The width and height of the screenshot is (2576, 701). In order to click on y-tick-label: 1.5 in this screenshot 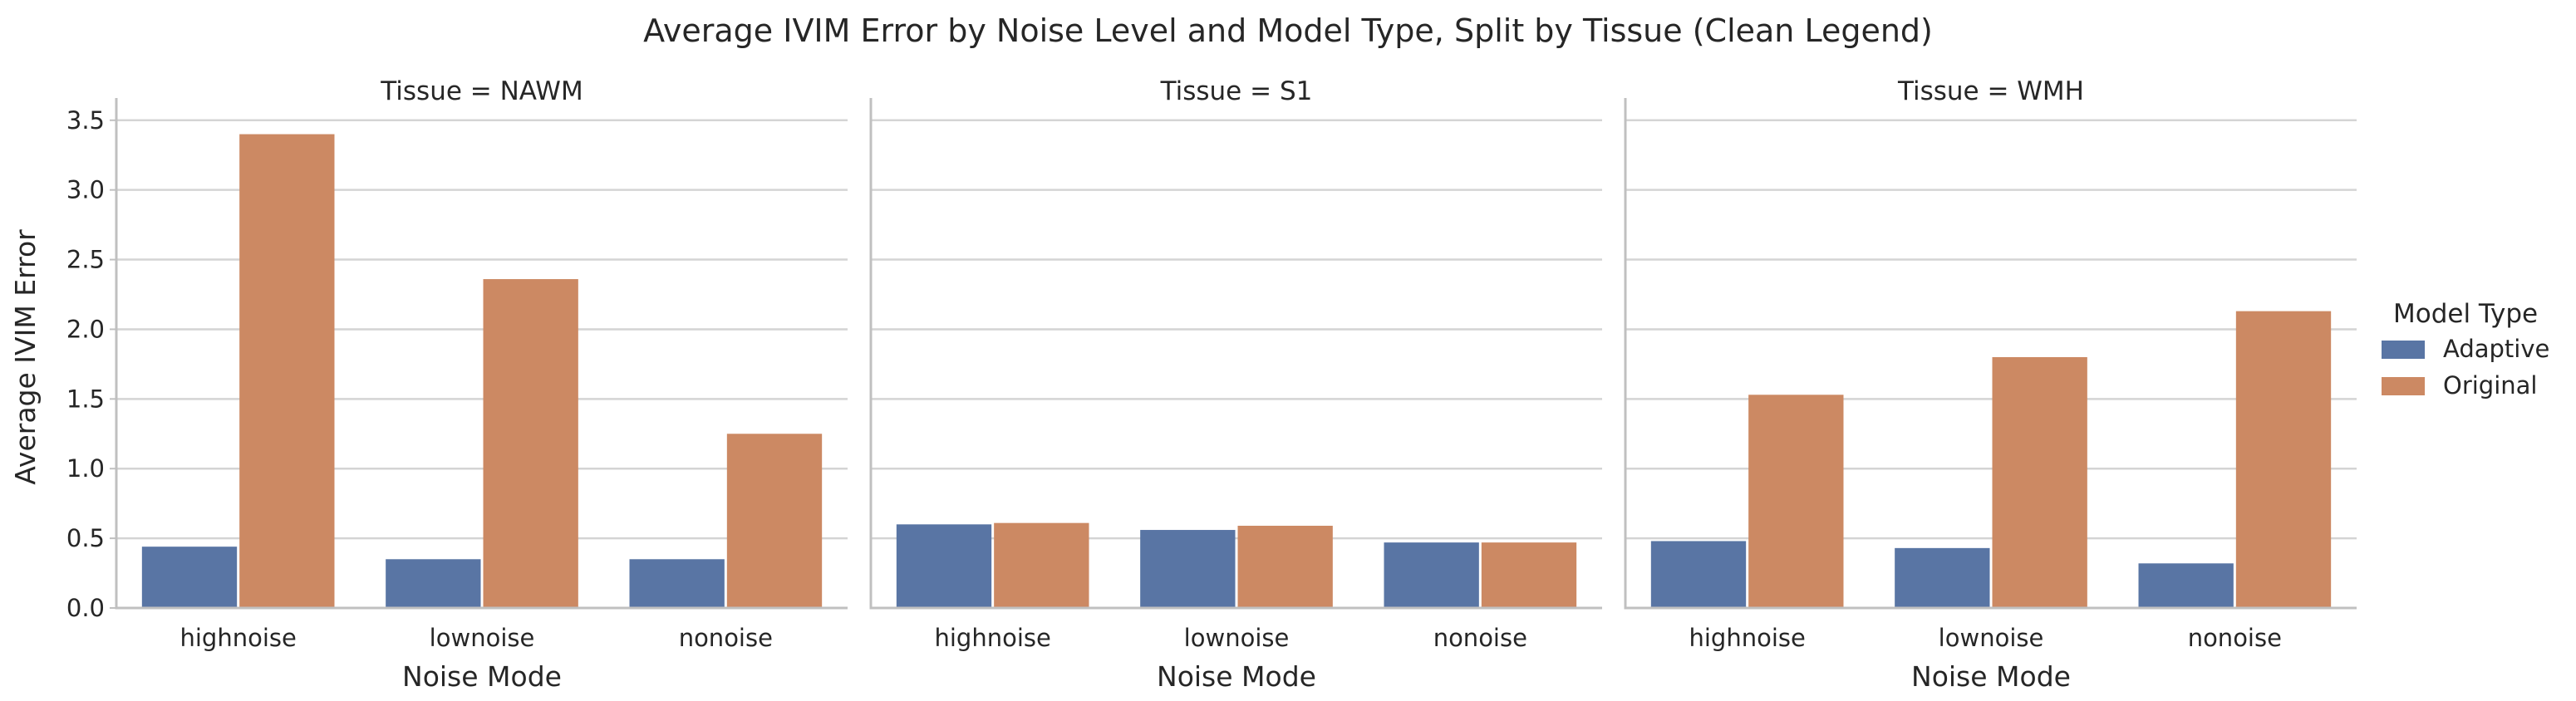, I will do `click(85, 399)`.